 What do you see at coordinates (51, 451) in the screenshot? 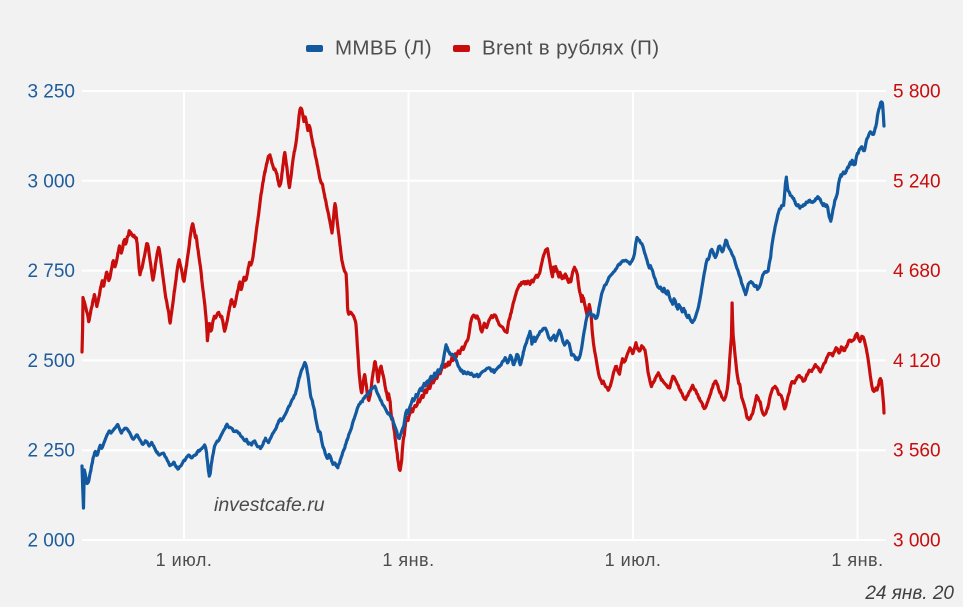
I see `svg-text: 2 250` at bounding box center [51, 451].